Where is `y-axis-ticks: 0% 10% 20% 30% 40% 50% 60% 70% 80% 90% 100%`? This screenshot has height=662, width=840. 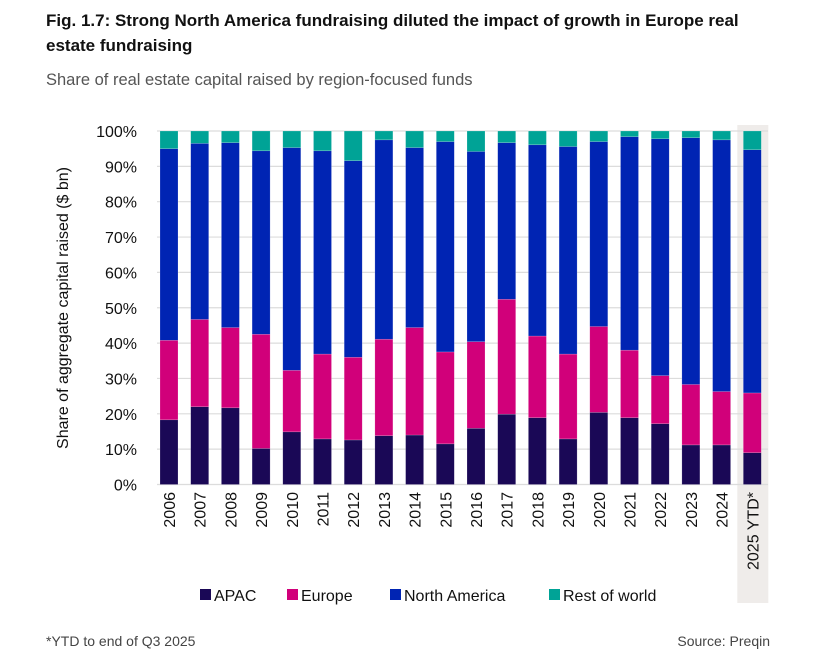 y-axis-ticks: 0% 10% 20% 30% 40% 50% 60% 70% 80% 90% 100% is located at coordinates (116, 309).